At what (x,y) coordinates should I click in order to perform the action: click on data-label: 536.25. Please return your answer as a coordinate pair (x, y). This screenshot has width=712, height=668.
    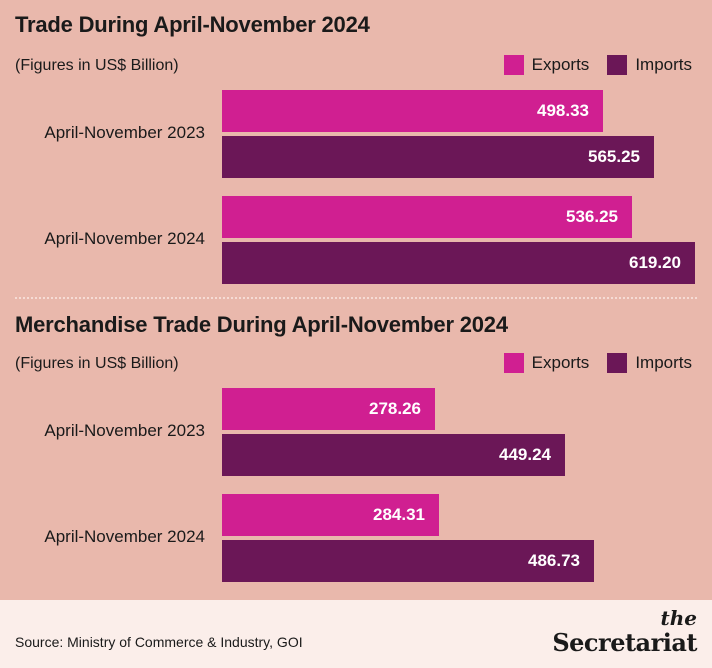
    Looking at the image, I should click on (592, 216).